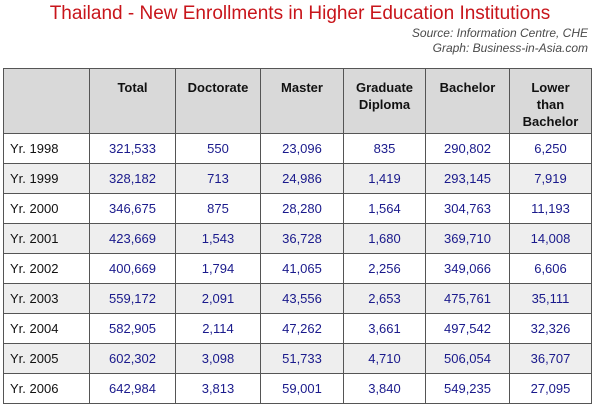 The width and height of the screenshot is (600, 412). I want to click on cell-graduate-diploma: 1,419, so click(384, 178).